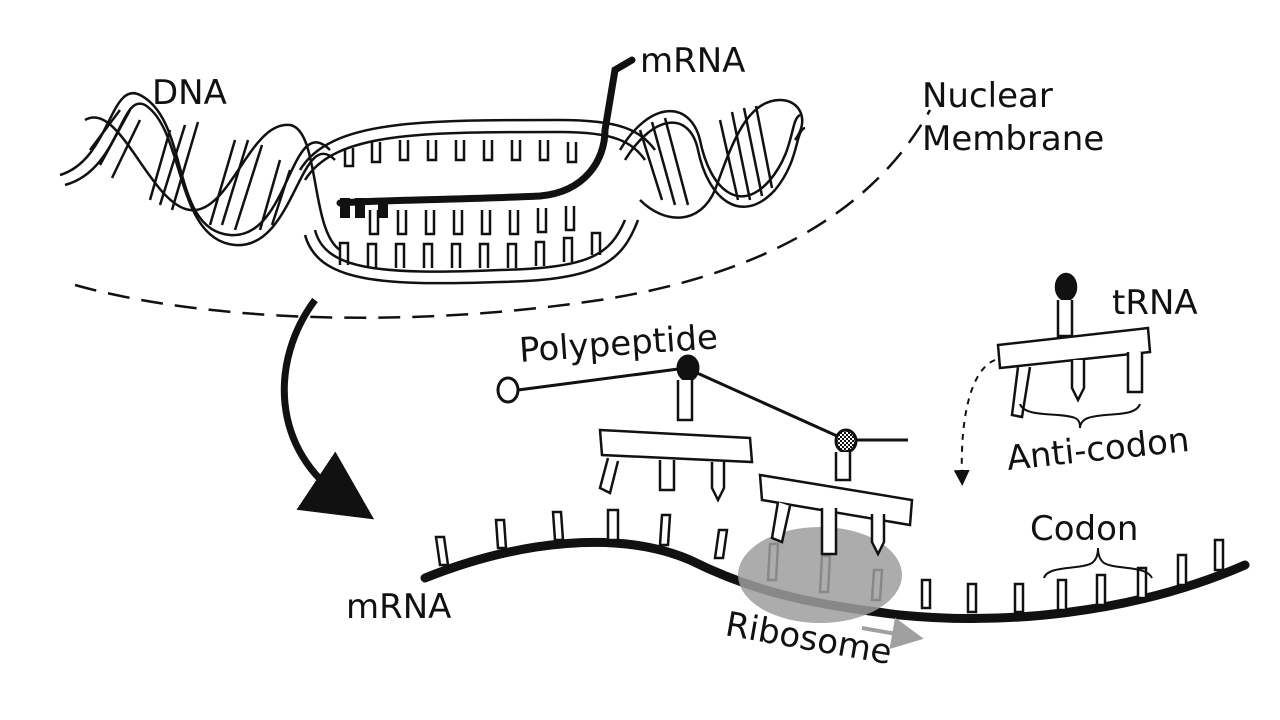 The width and height of the screenshot is (1280, 720). What do you see at coordinates (1084, 529) in the screenshot?
I see `label-codon: Codon` at bounding box center [1084, 529].